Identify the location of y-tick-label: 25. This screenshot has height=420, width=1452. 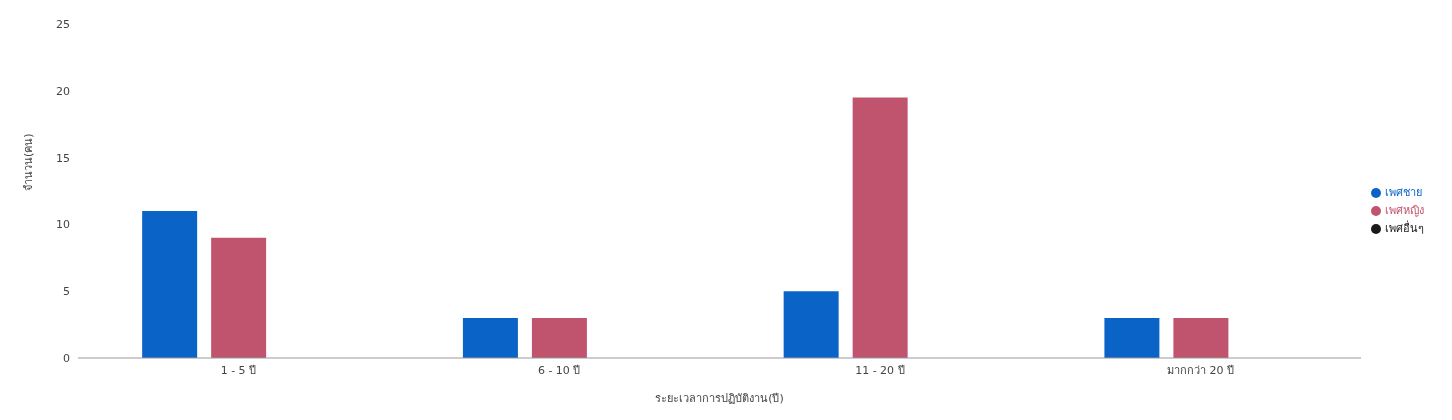
(63, 24).